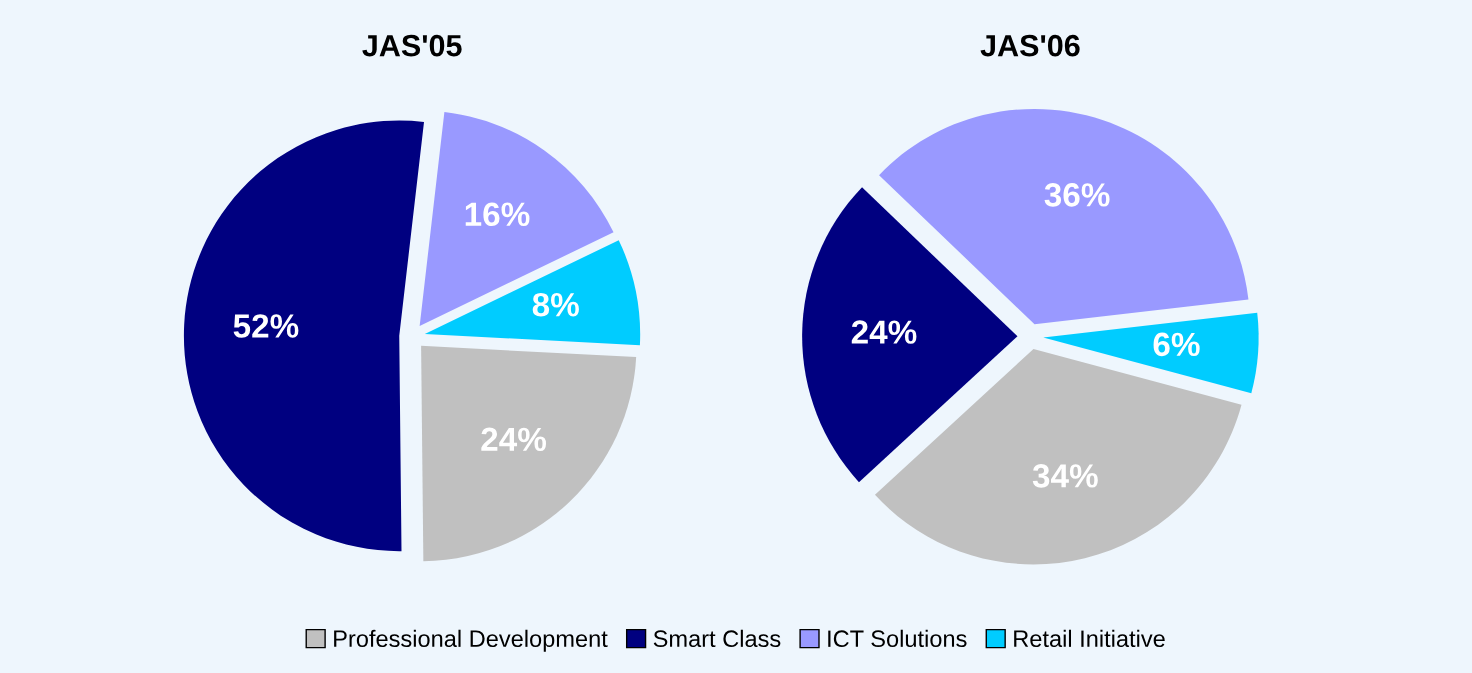  Describe the element at coordinates (1077, 195) in the screenshot. I see `data-label: 36%` at that location.